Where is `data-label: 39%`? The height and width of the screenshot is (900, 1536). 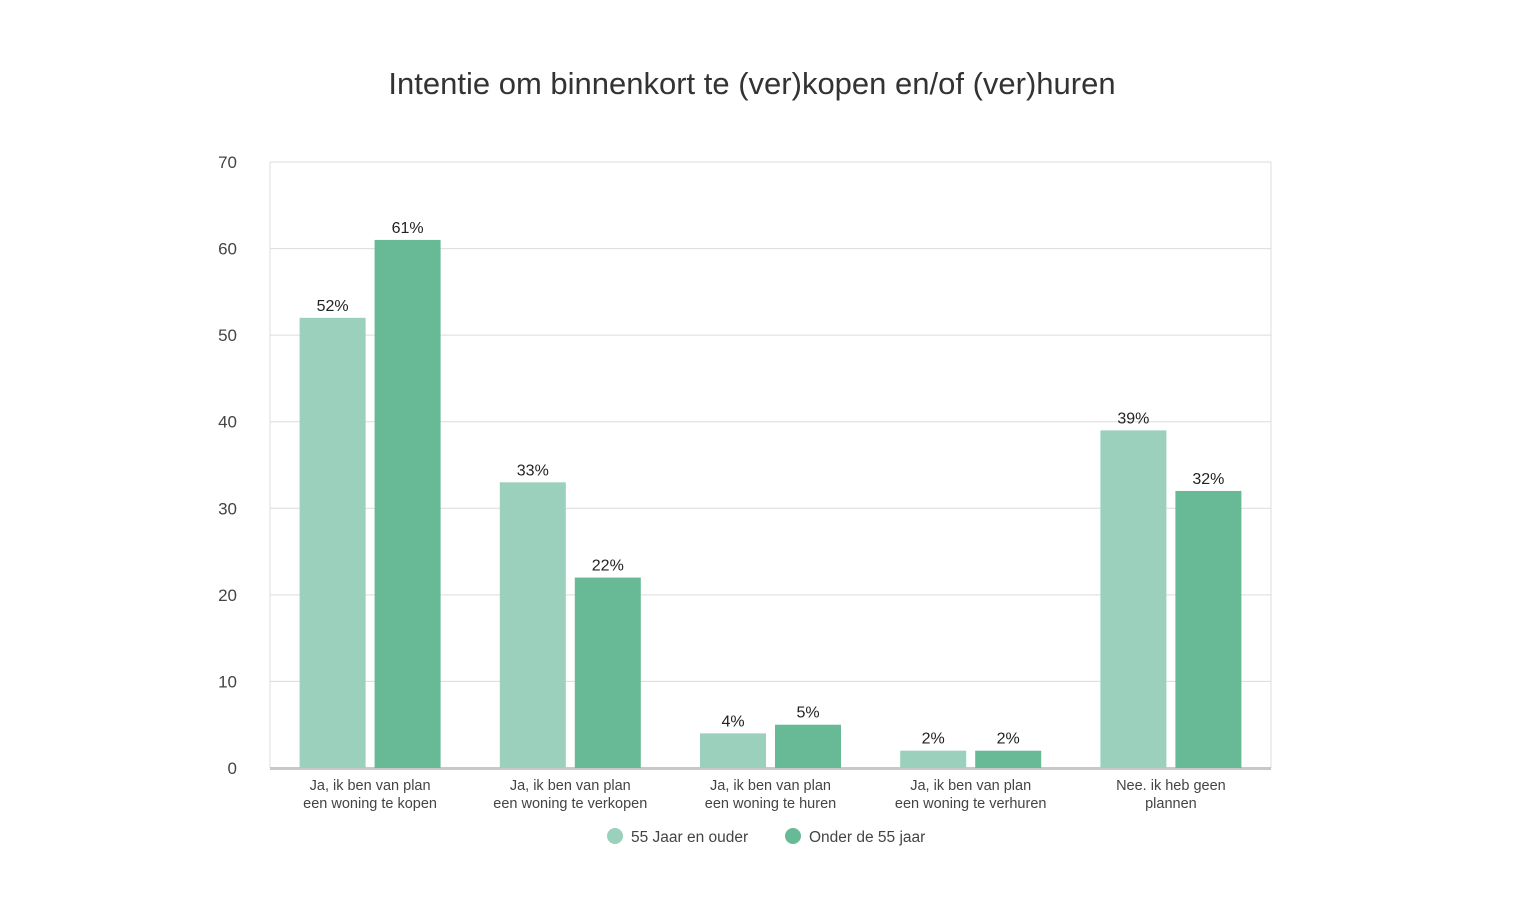 data-label: 39% is located at coordinates (1133, 418).